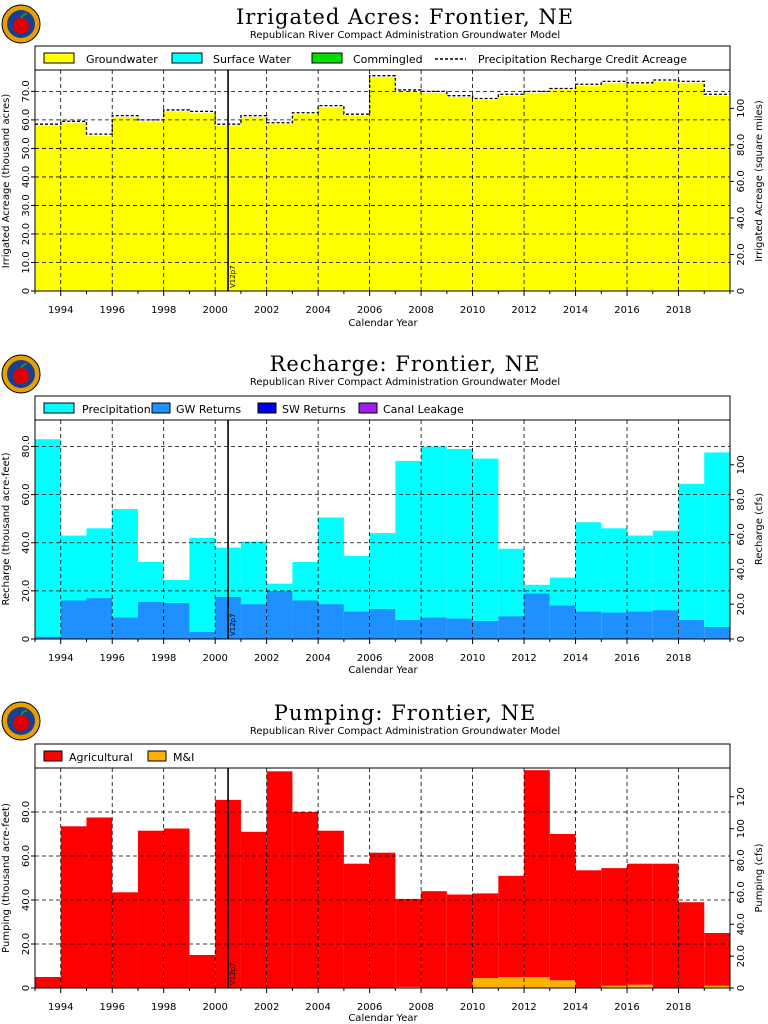  I want to click on bar-agricultural-1995, so click(99, 902).